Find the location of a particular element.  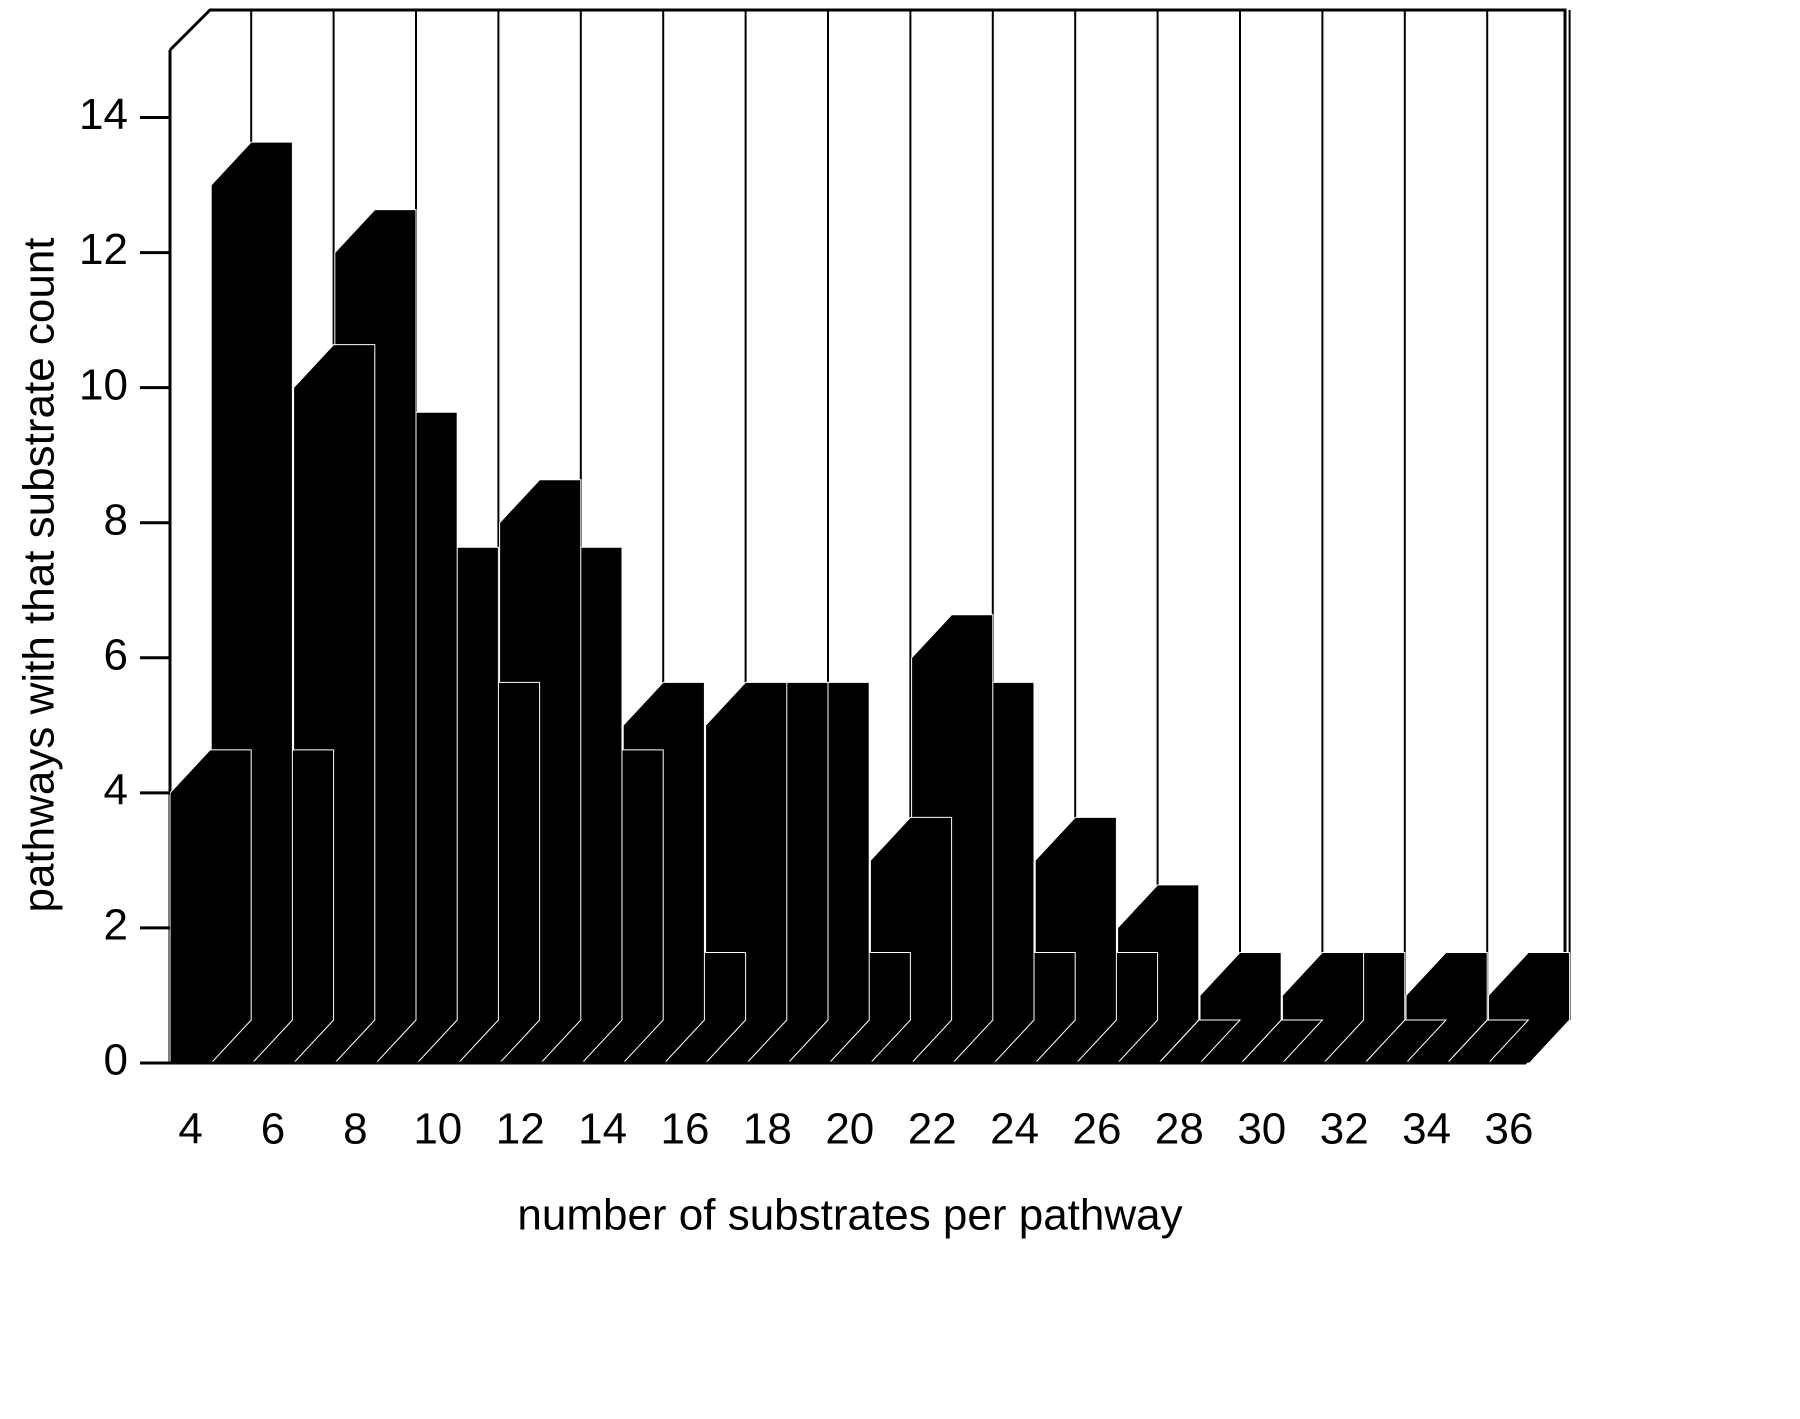

x-tick-label: 10 is located at coordinates (437, 1129).